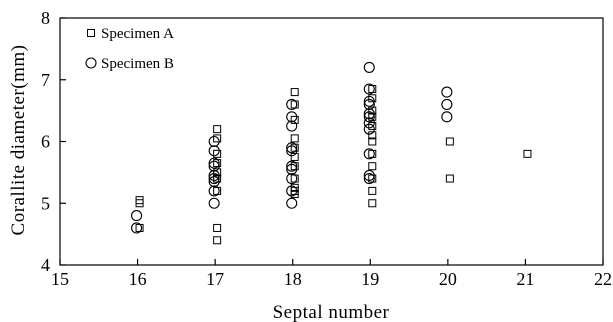 The height and width of the screenshot is (322, 613). What do you see at coordinates (18, 140) in the screenshot?
I see `y-axis-label: Corallite diameter(mm)` at bounding box center [18, 140].